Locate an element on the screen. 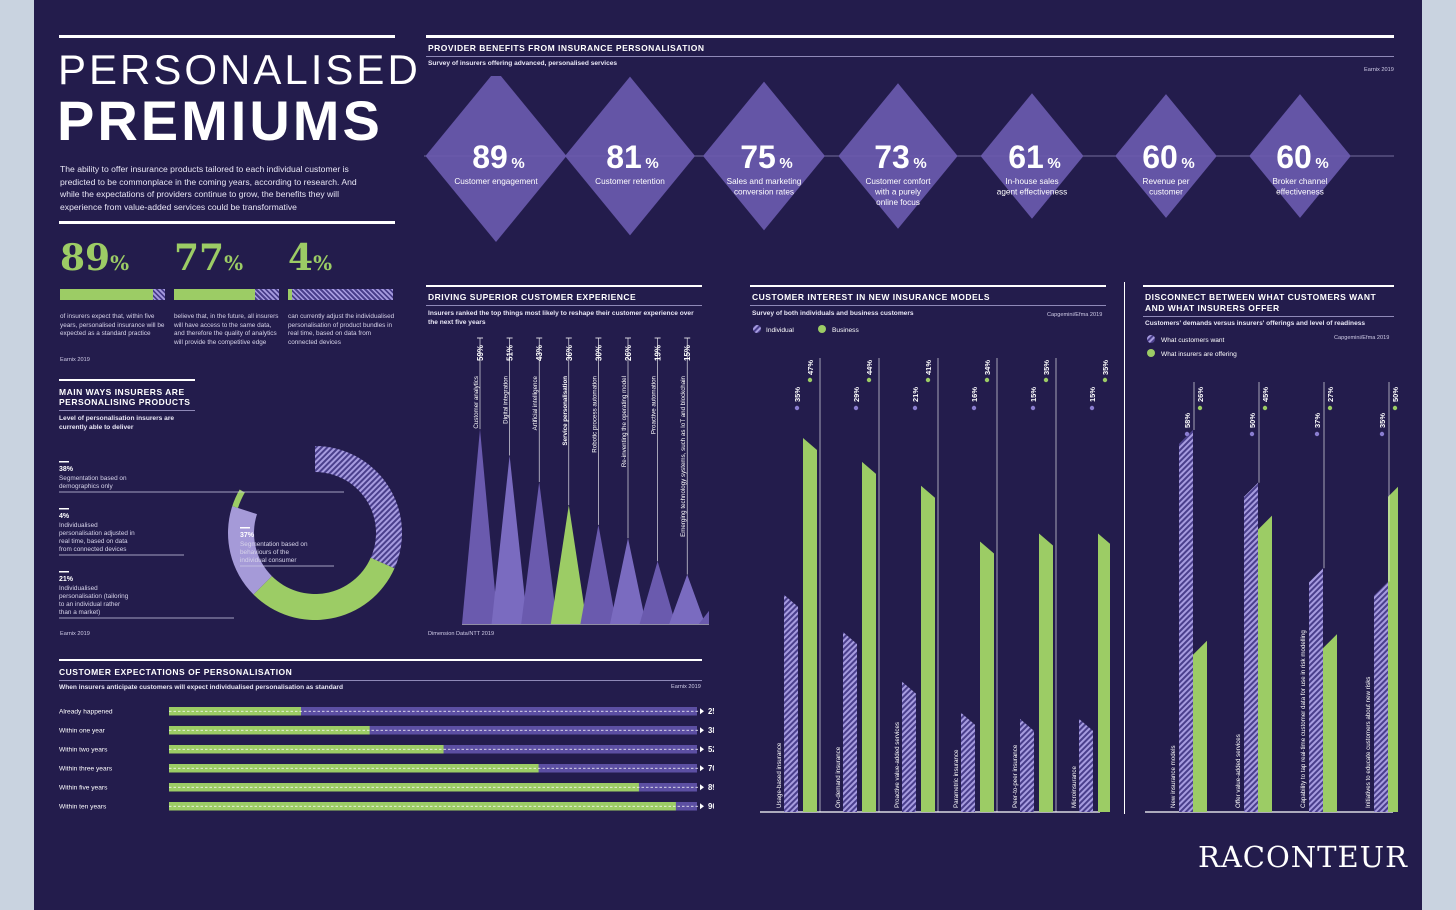  donut-label-text: demographics only is located at coordinates (86, 486).